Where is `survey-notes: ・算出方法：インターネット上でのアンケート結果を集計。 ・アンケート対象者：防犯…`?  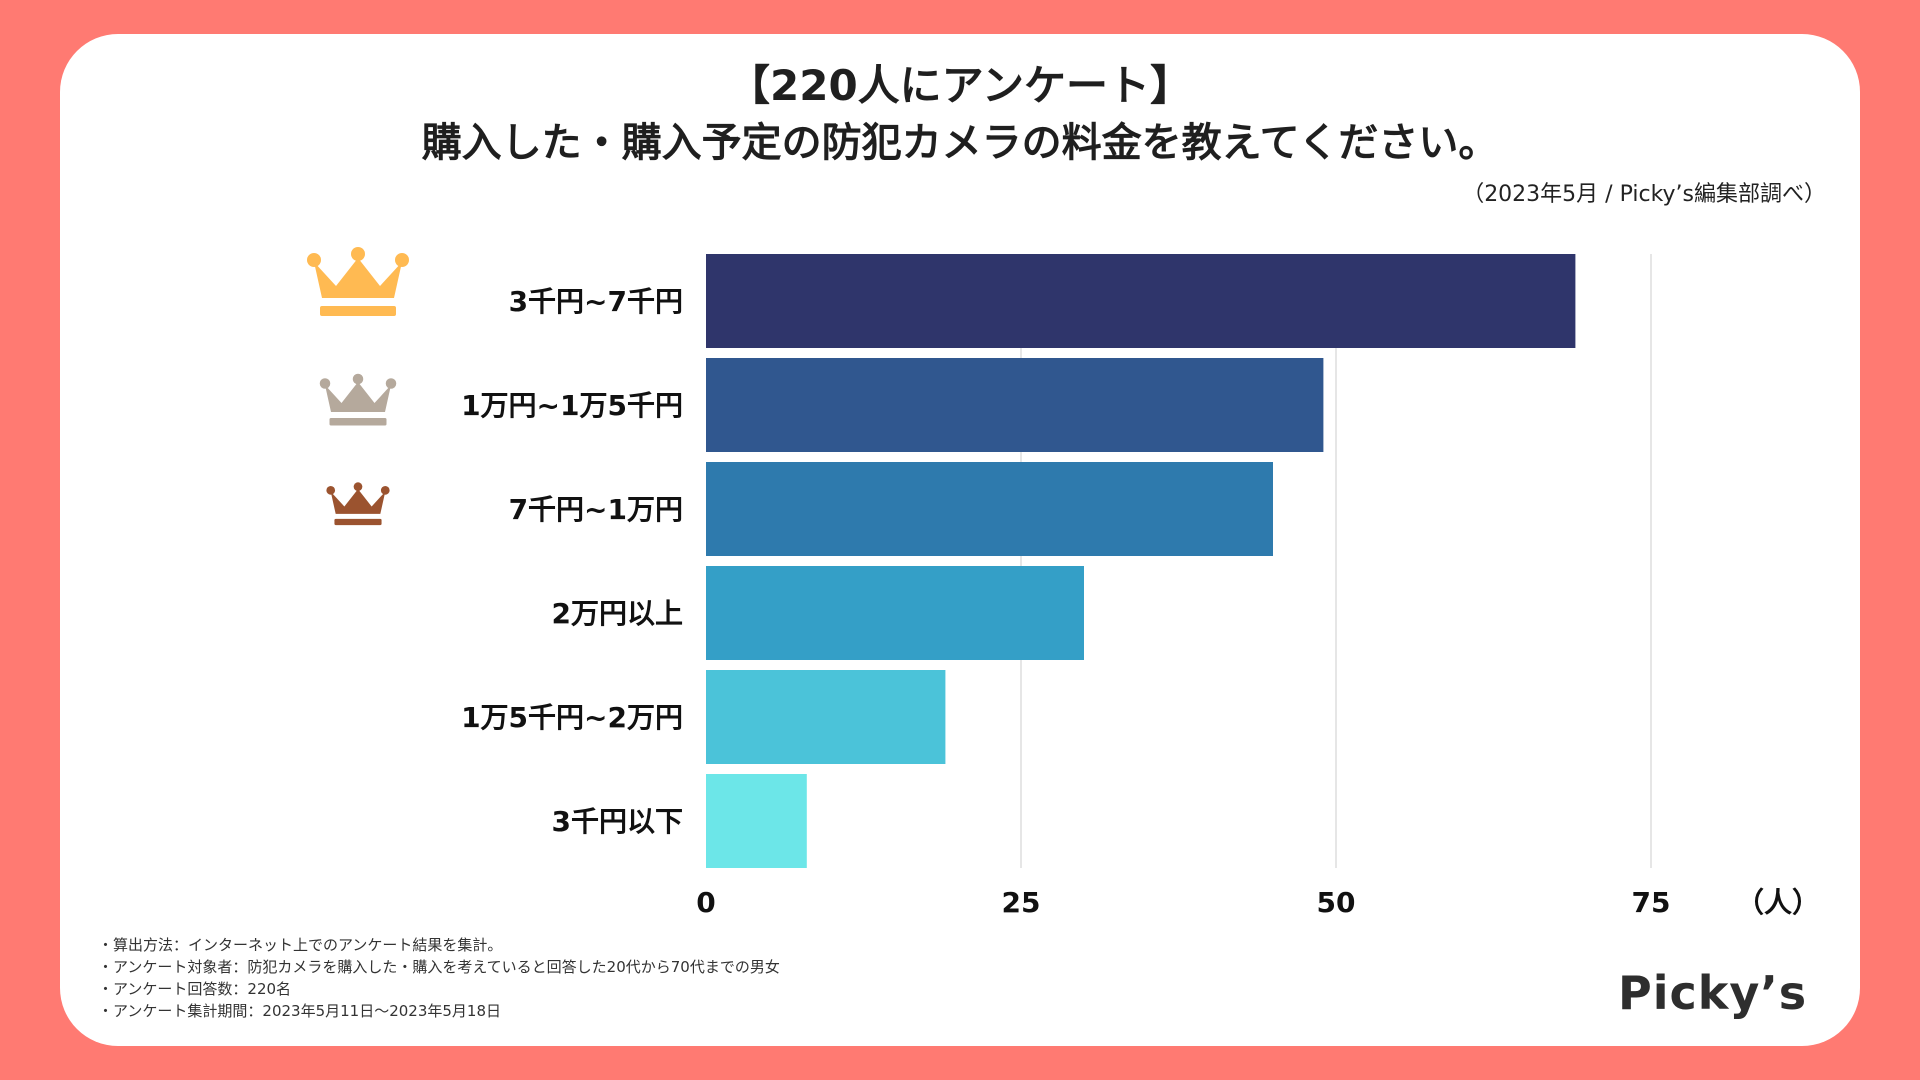 survey-notes: ・算出方法：インターネット上でのアンケート結果を集計。 ・アンケート対象者：防犯… is located at coordinates (439, 978).